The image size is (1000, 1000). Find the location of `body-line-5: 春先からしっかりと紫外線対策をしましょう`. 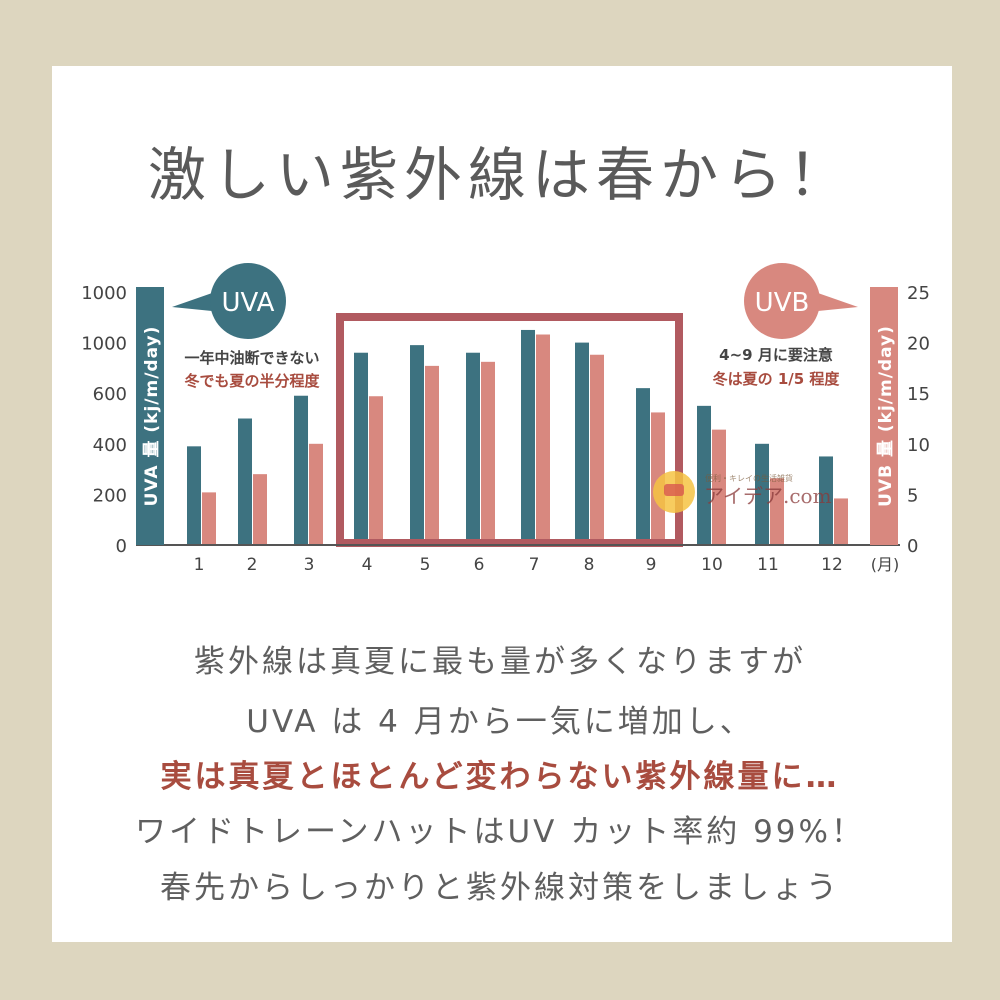

body-line-5: 春先からしっかりと紫外線対策をしましょう is located at coordinates (500, 888).